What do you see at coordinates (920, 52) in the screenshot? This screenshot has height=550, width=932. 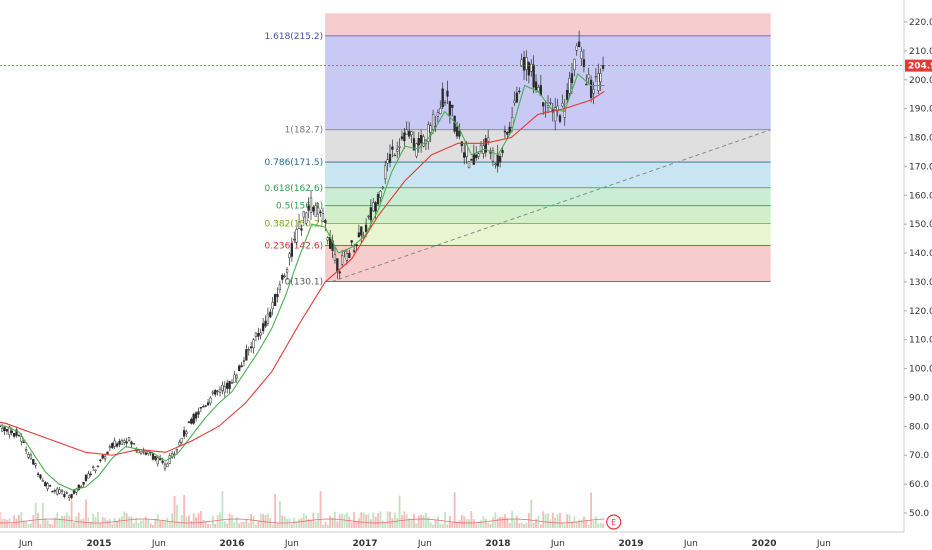 I see `price-tick-label: 210.0` at bounding box center [920, 52].